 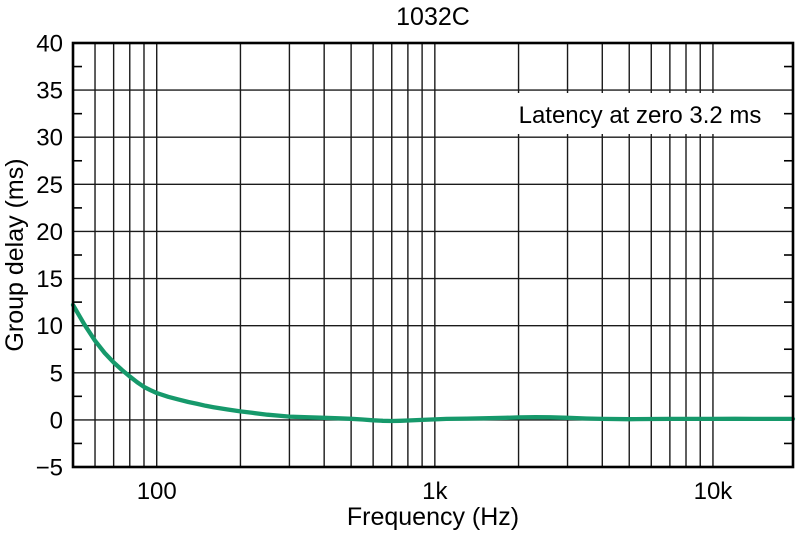 What do you see at coordinates (49, 185) in the screenshot?
I see `y-tick-label: 25` at bounding box center [49, 185].